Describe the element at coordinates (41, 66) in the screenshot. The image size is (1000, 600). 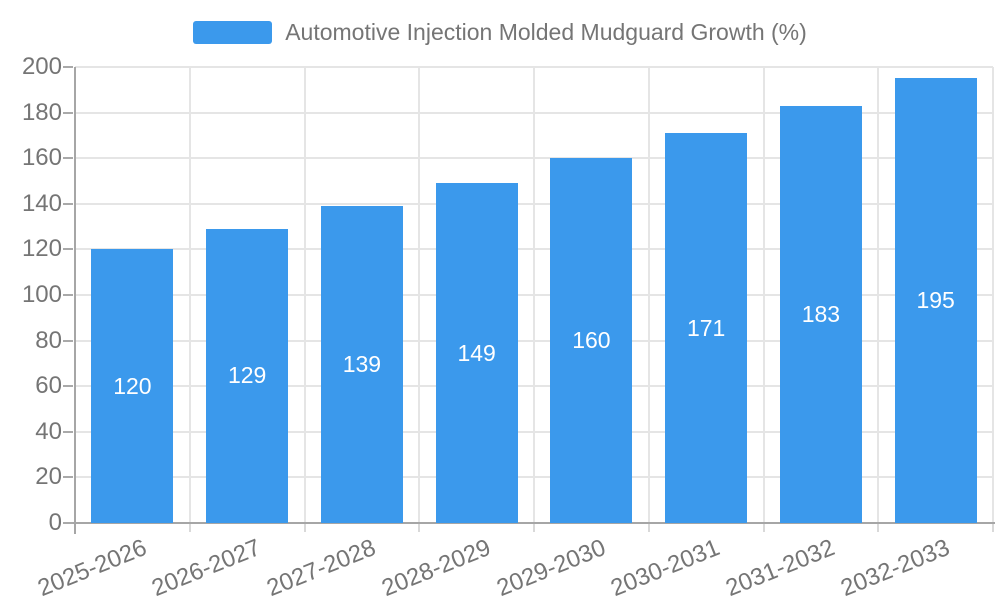
I see `y-axis-tick-label: 200` at that location.